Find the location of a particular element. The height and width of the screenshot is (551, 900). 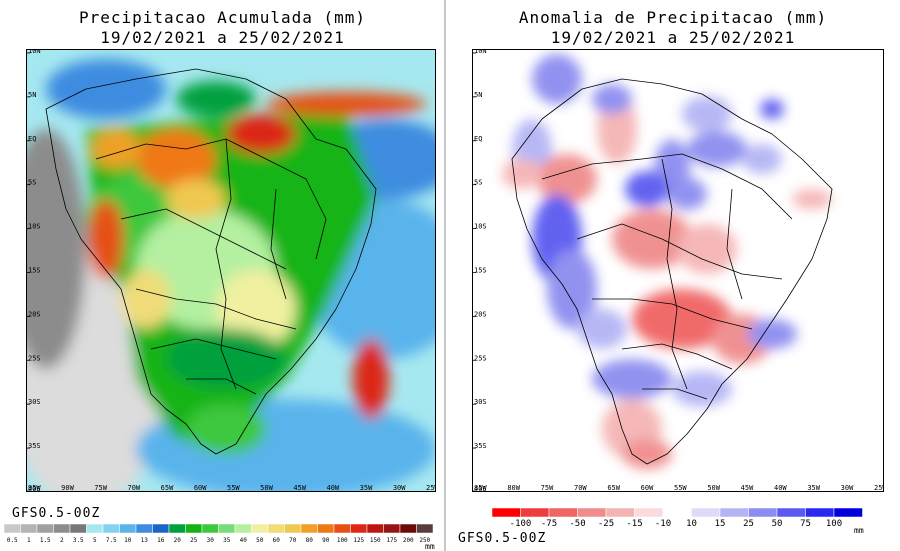

colorbar-label: -25 is located at coordinates (606, 524).